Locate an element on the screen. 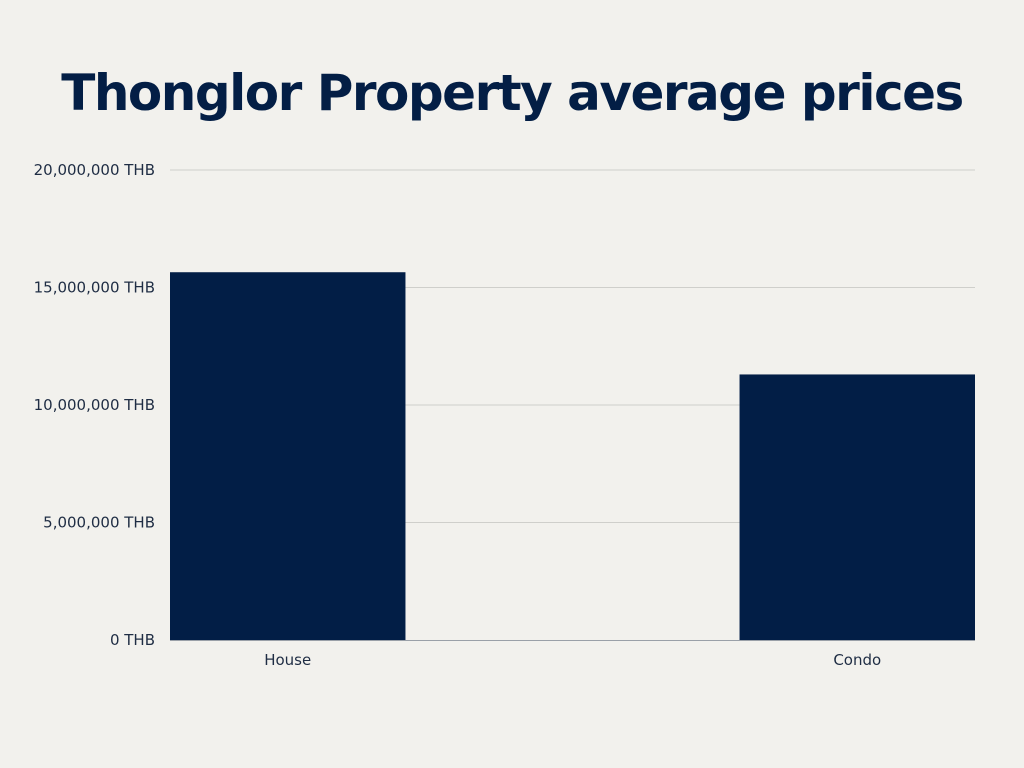  y-tick-label: 0 THB is located at coordinates (132, 640).